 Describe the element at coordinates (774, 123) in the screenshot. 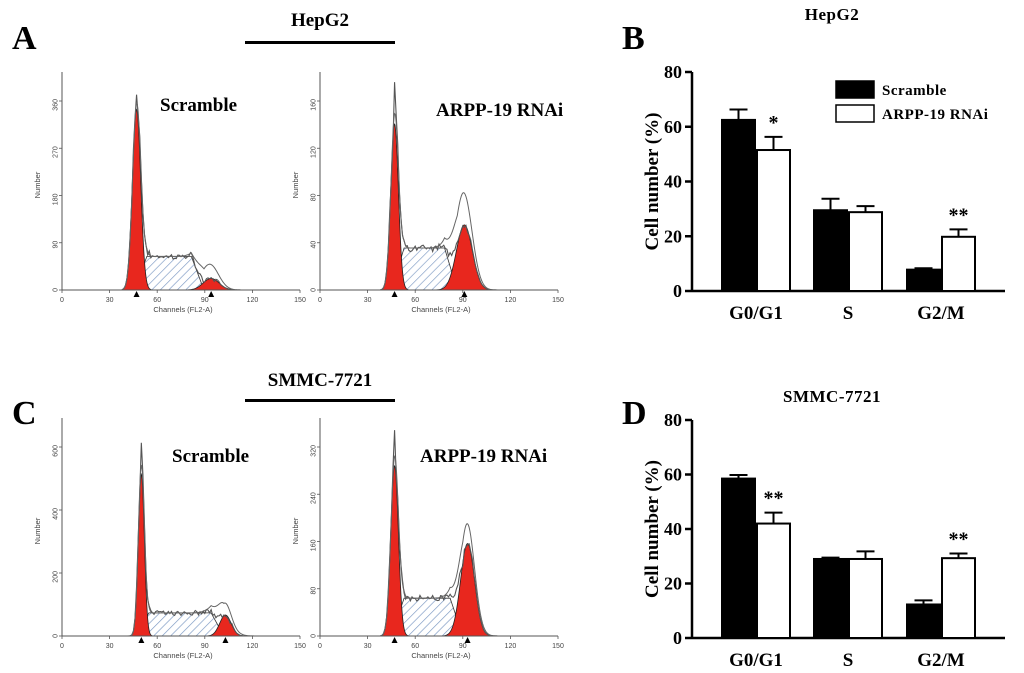

I see `significance-mark: *` at that location.